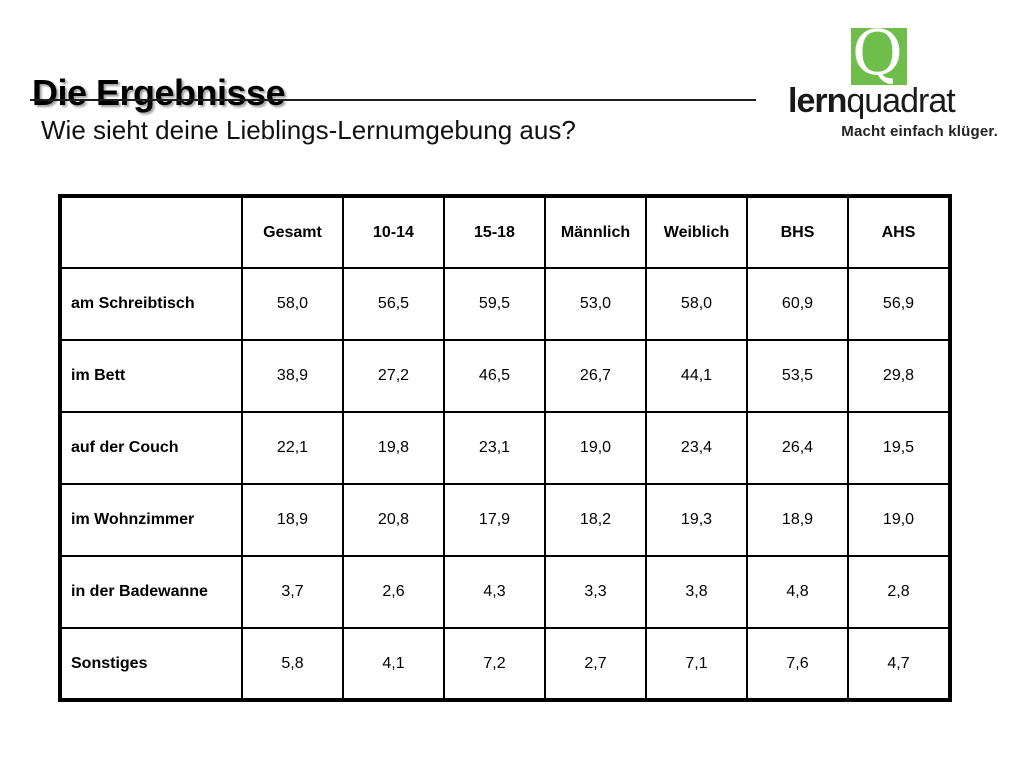 The width and height of the screenshot is (1024, 768). What do you see at coordinates (494, 448) in the screenshot?
I see `value-cell: 23,1` at bounding box center [494, 448].